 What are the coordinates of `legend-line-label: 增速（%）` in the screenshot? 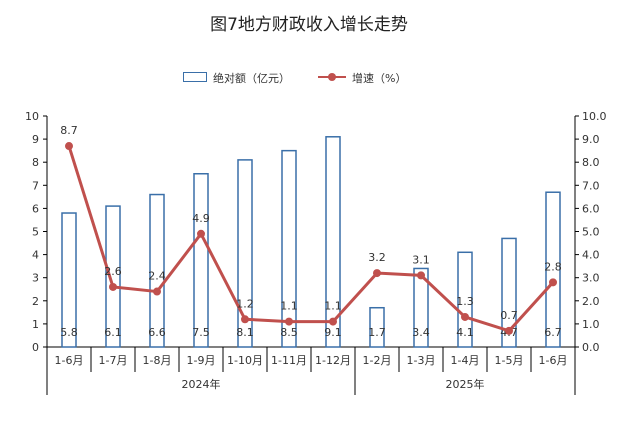 It's located at (379, 78).